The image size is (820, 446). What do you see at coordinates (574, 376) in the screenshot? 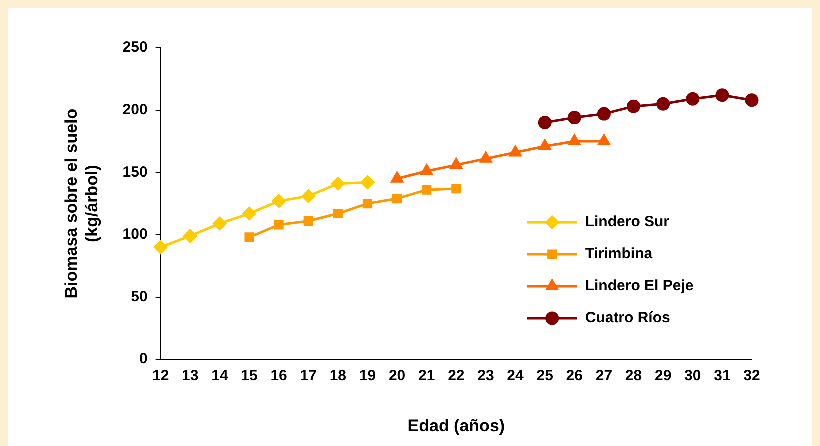
I see `x-tick-label: 26` at bounding box center [574, 376].